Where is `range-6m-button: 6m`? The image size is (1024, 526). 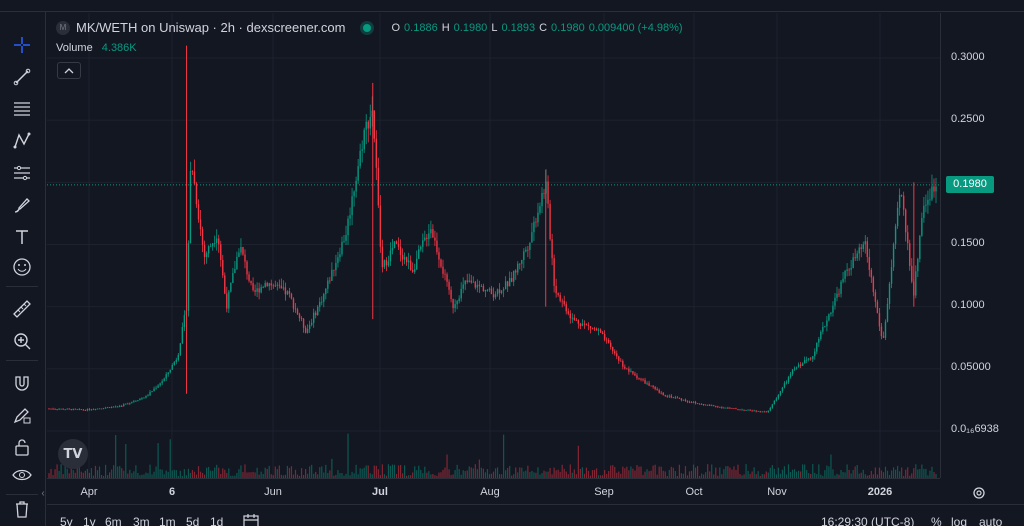
range-6m-button: 6m is located at coordinates (113, 520).